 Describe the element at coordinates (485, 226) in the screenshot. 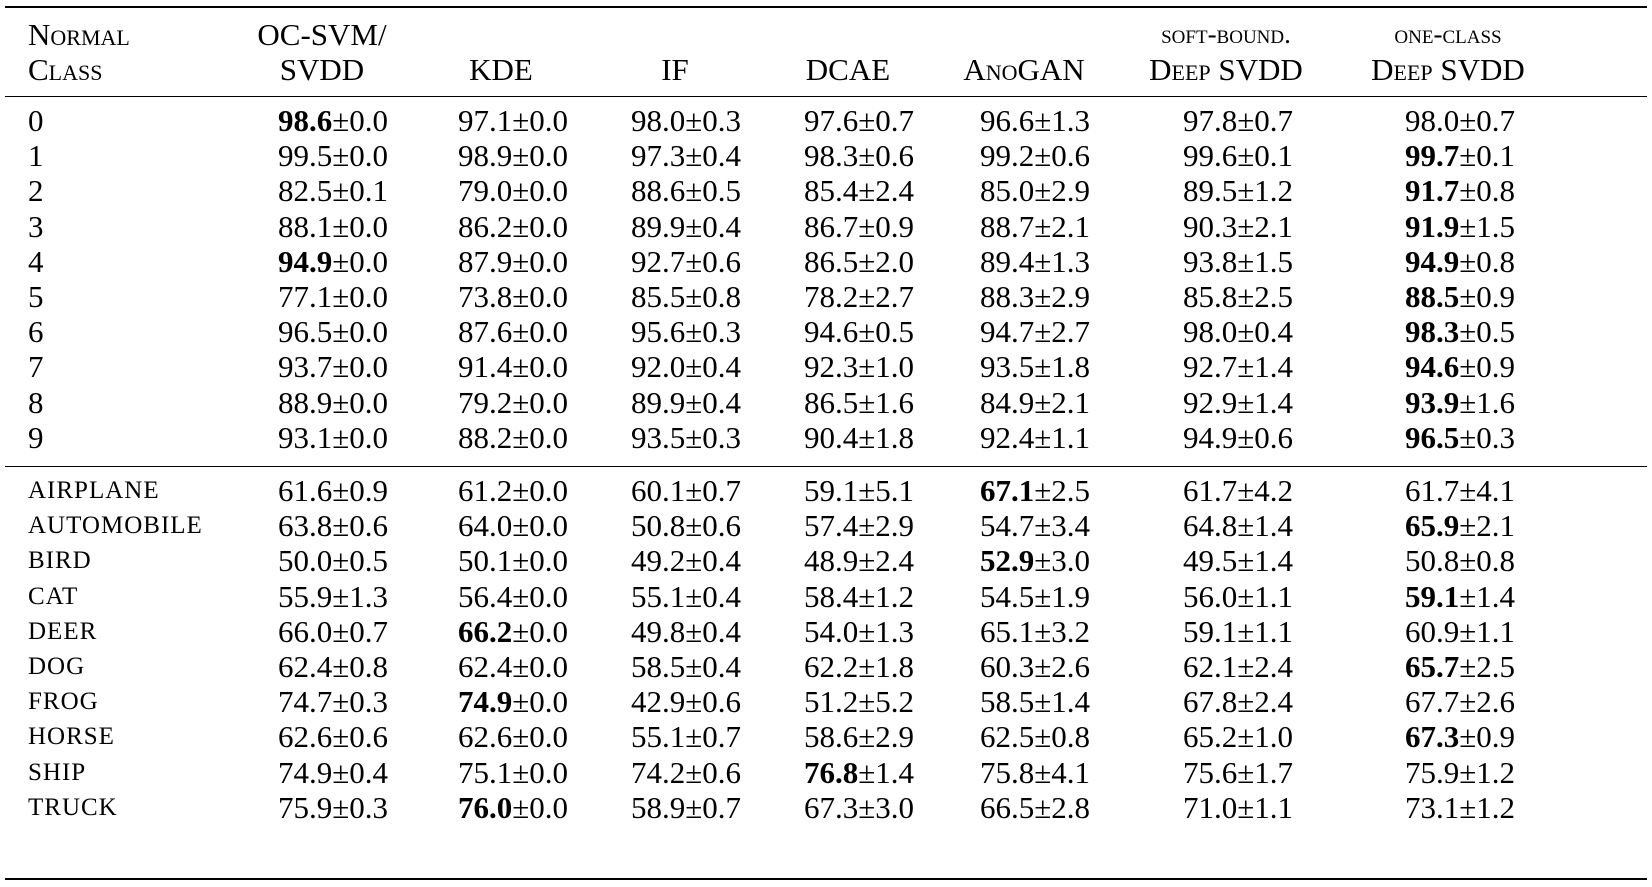

I see `value-mean: 86.2` at that location.